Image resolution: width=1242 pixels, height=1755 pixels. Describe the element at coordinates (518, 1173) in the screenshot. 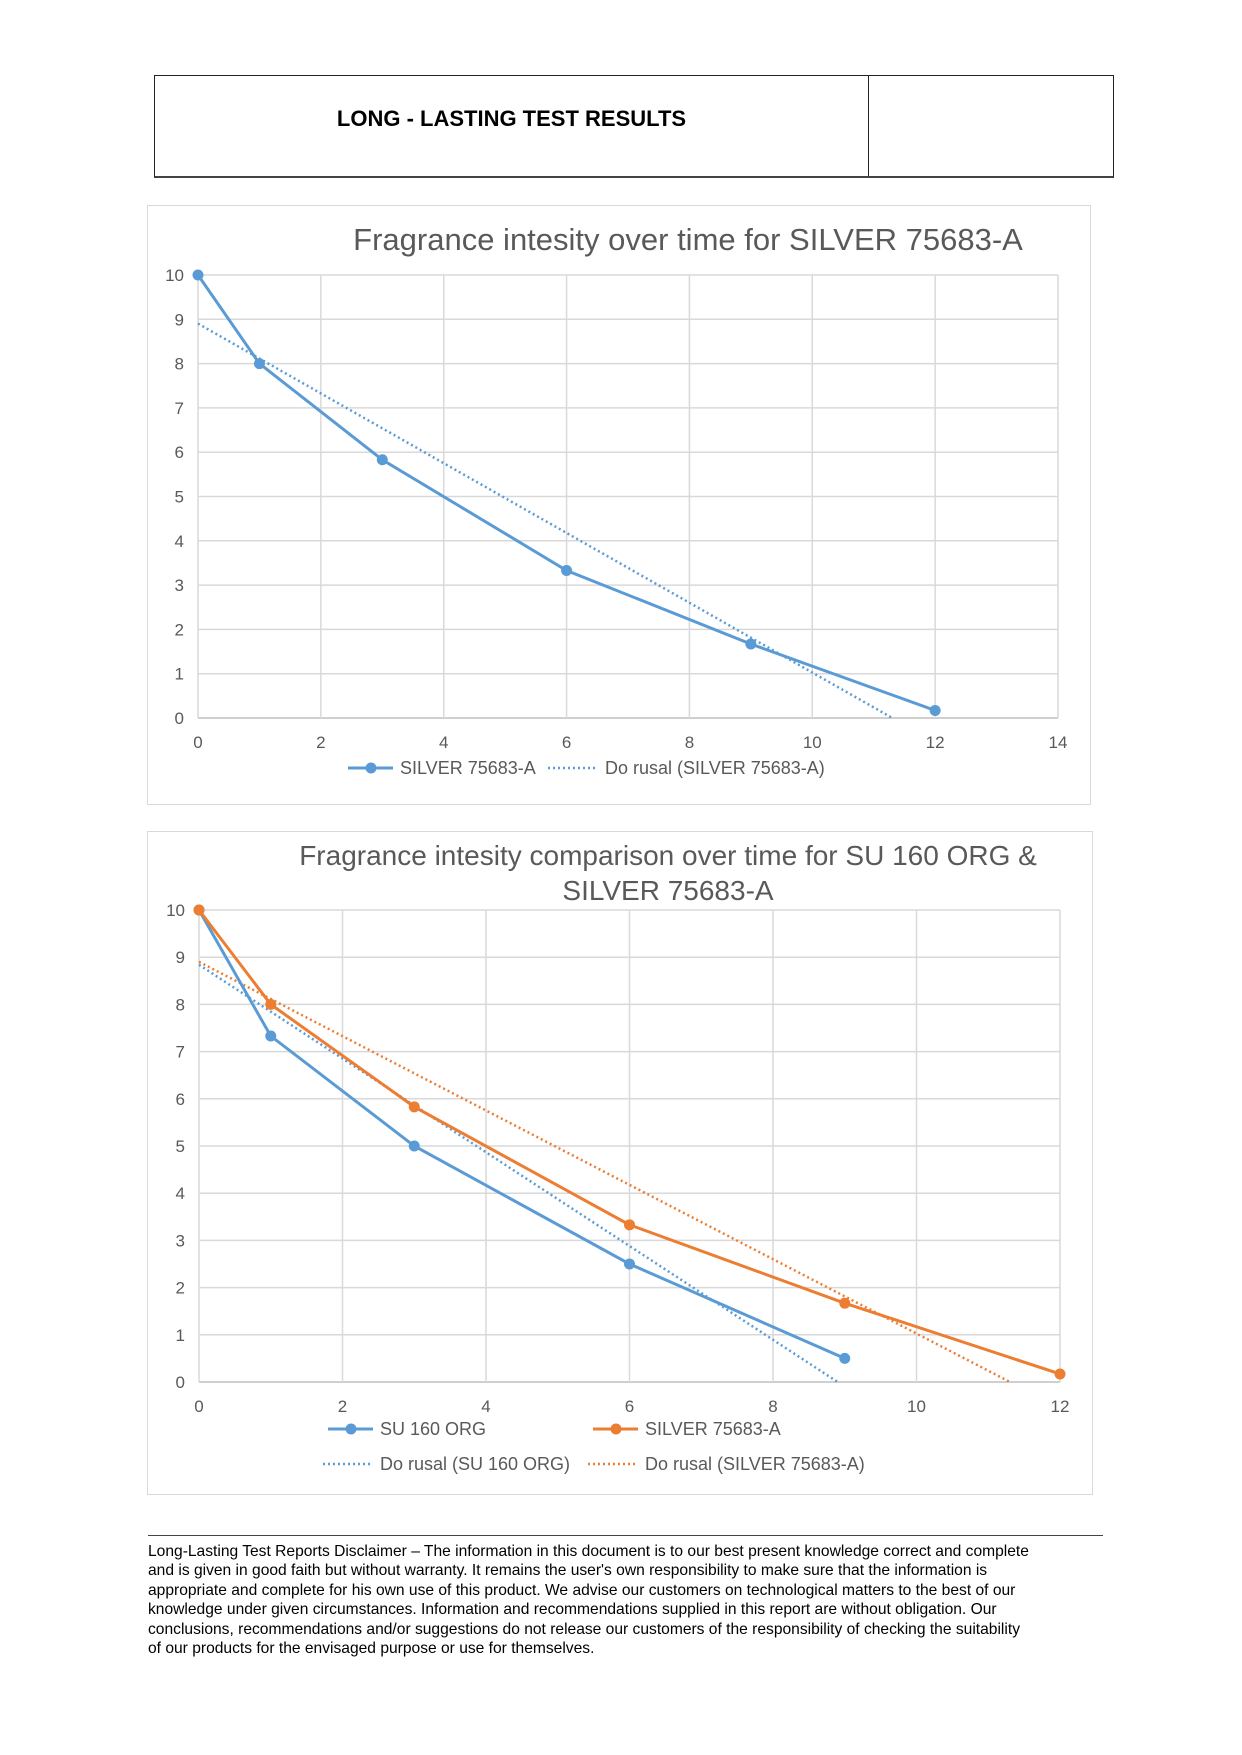

I see `trendline` at that location.